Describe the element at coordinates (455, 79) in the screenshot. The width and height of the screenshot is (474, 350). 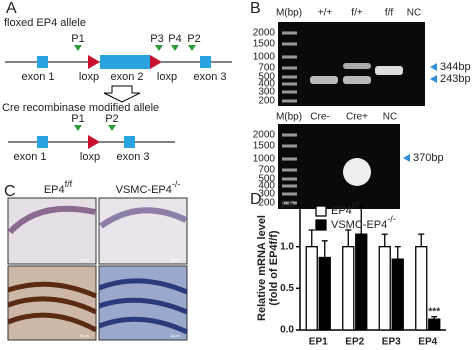
I see `band-label: 243bp` at that location.